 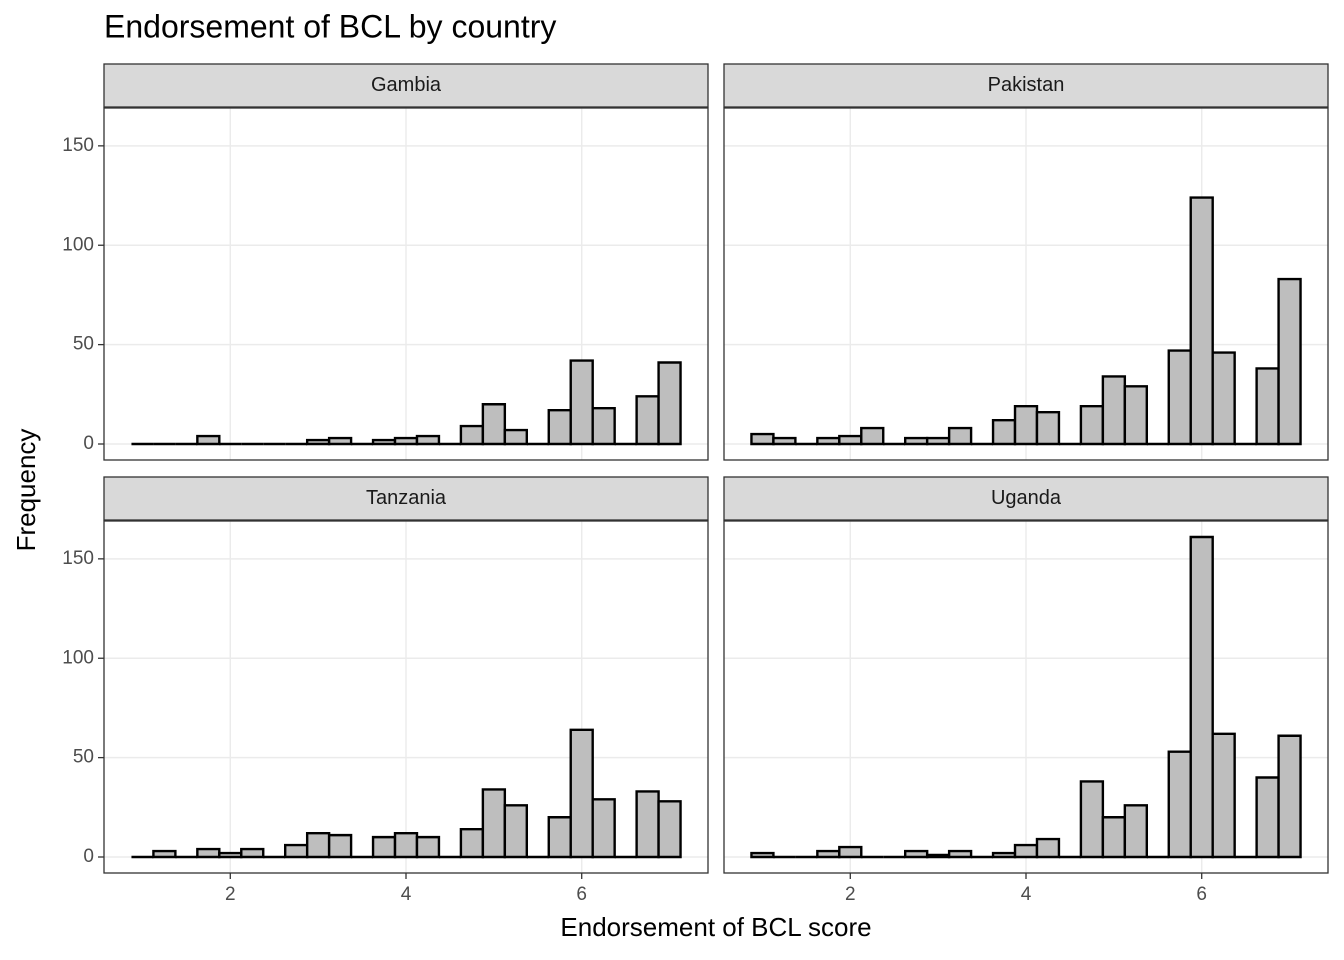 I want to click on y-axis-title: Frequency, so click(x=26, y=490).